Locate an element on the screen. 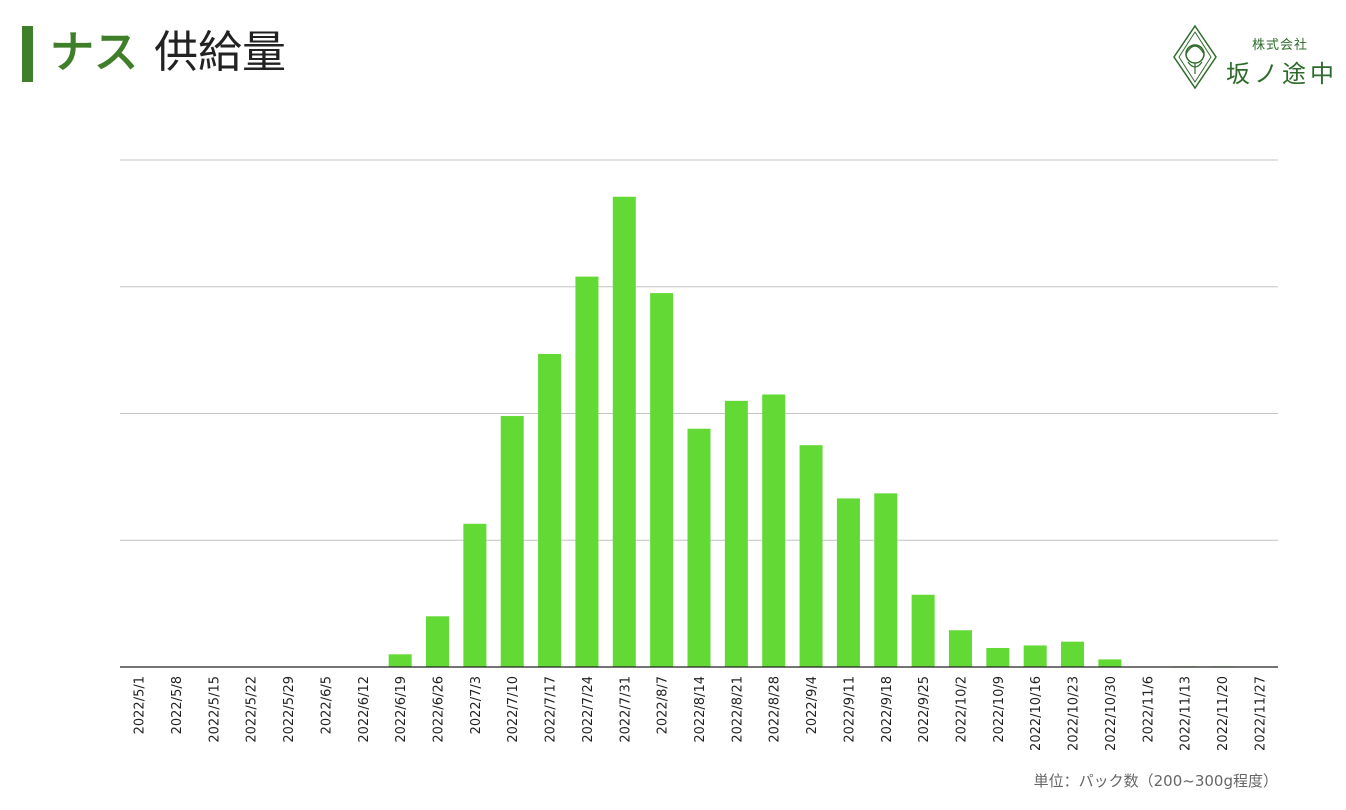  x-tick-label: 2022/8/14 is located at coordinates (700, 709).